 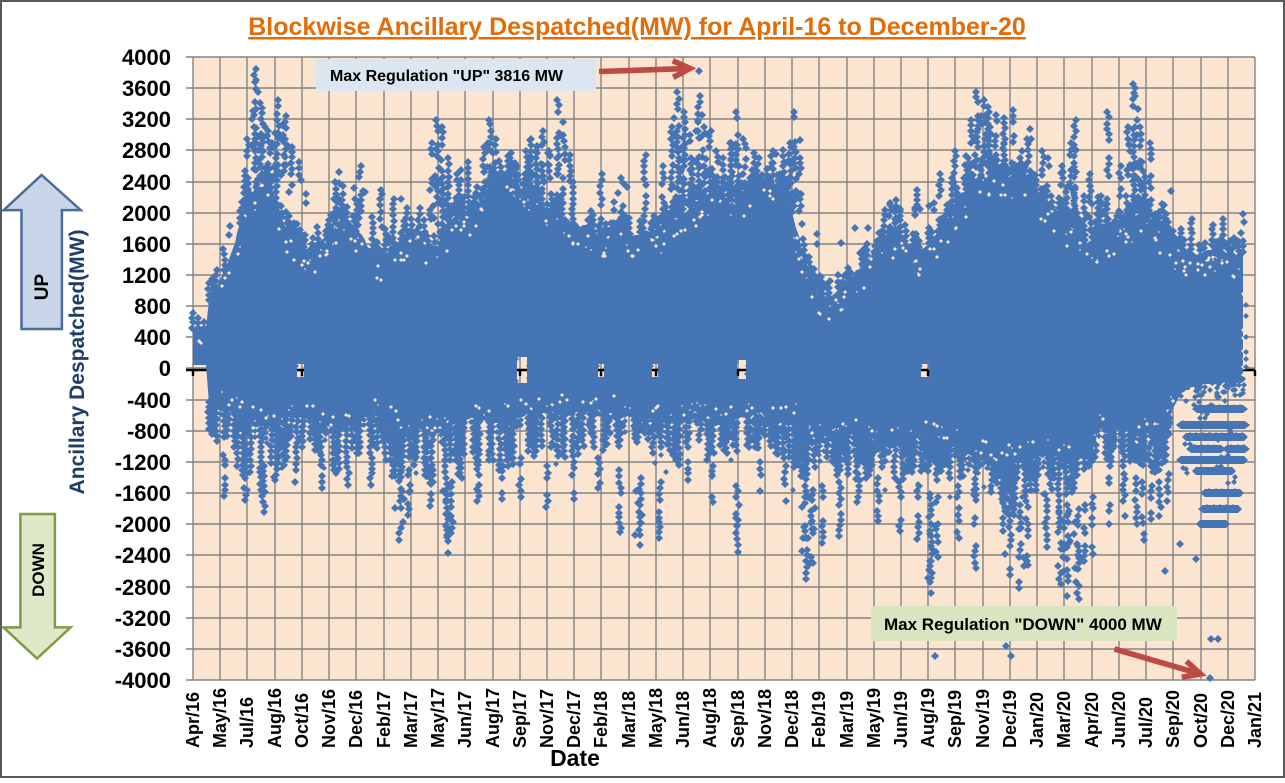 What do you see at coordinates (275, 718) in the screenshot?
I see `svg-text: Aug/16` at bounding box center [275, 718].